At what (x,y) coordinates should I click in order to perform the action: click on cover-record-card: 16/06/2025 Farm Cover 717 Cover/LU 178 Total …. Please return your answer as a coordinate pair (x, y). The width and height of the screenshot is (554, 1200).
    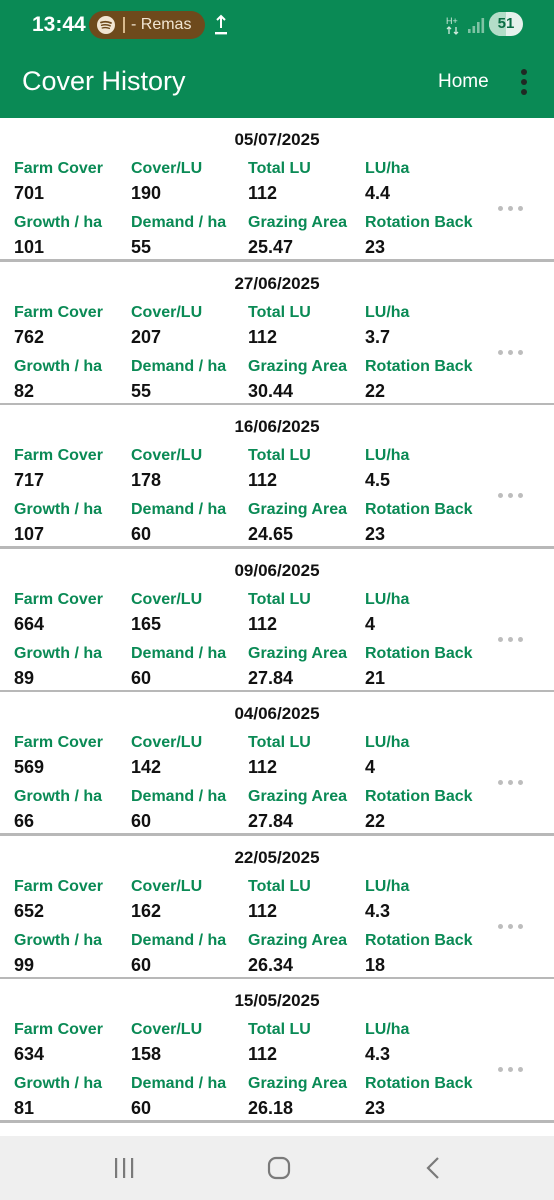
    Looking at the image, I should click on (277, 477).